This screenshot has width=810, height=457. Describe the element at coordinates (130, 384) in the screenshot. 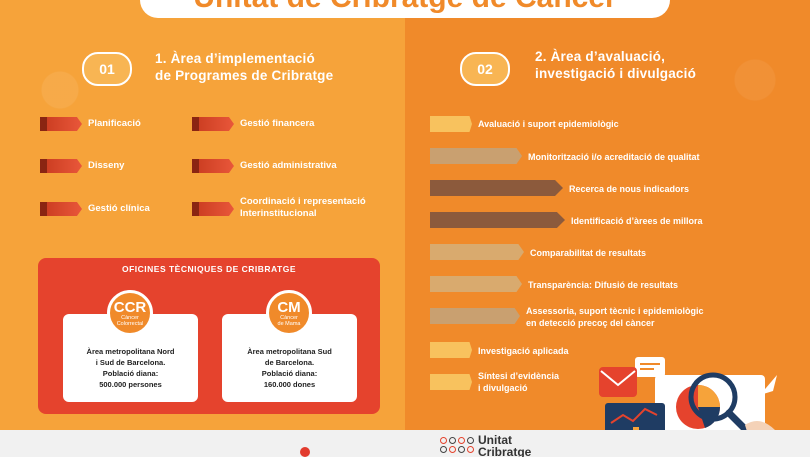

I see `office-line: 500.000 persones` at that location.